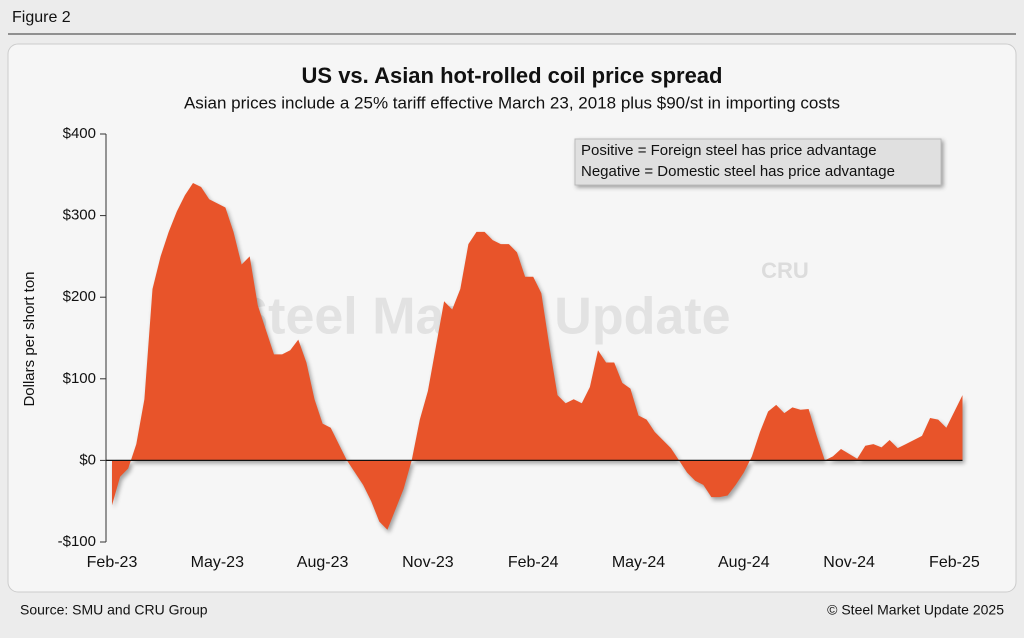 The width and height of the screenshot is (1024, 638). I want to click on watermark-logo: CRU, so click(785, 270).